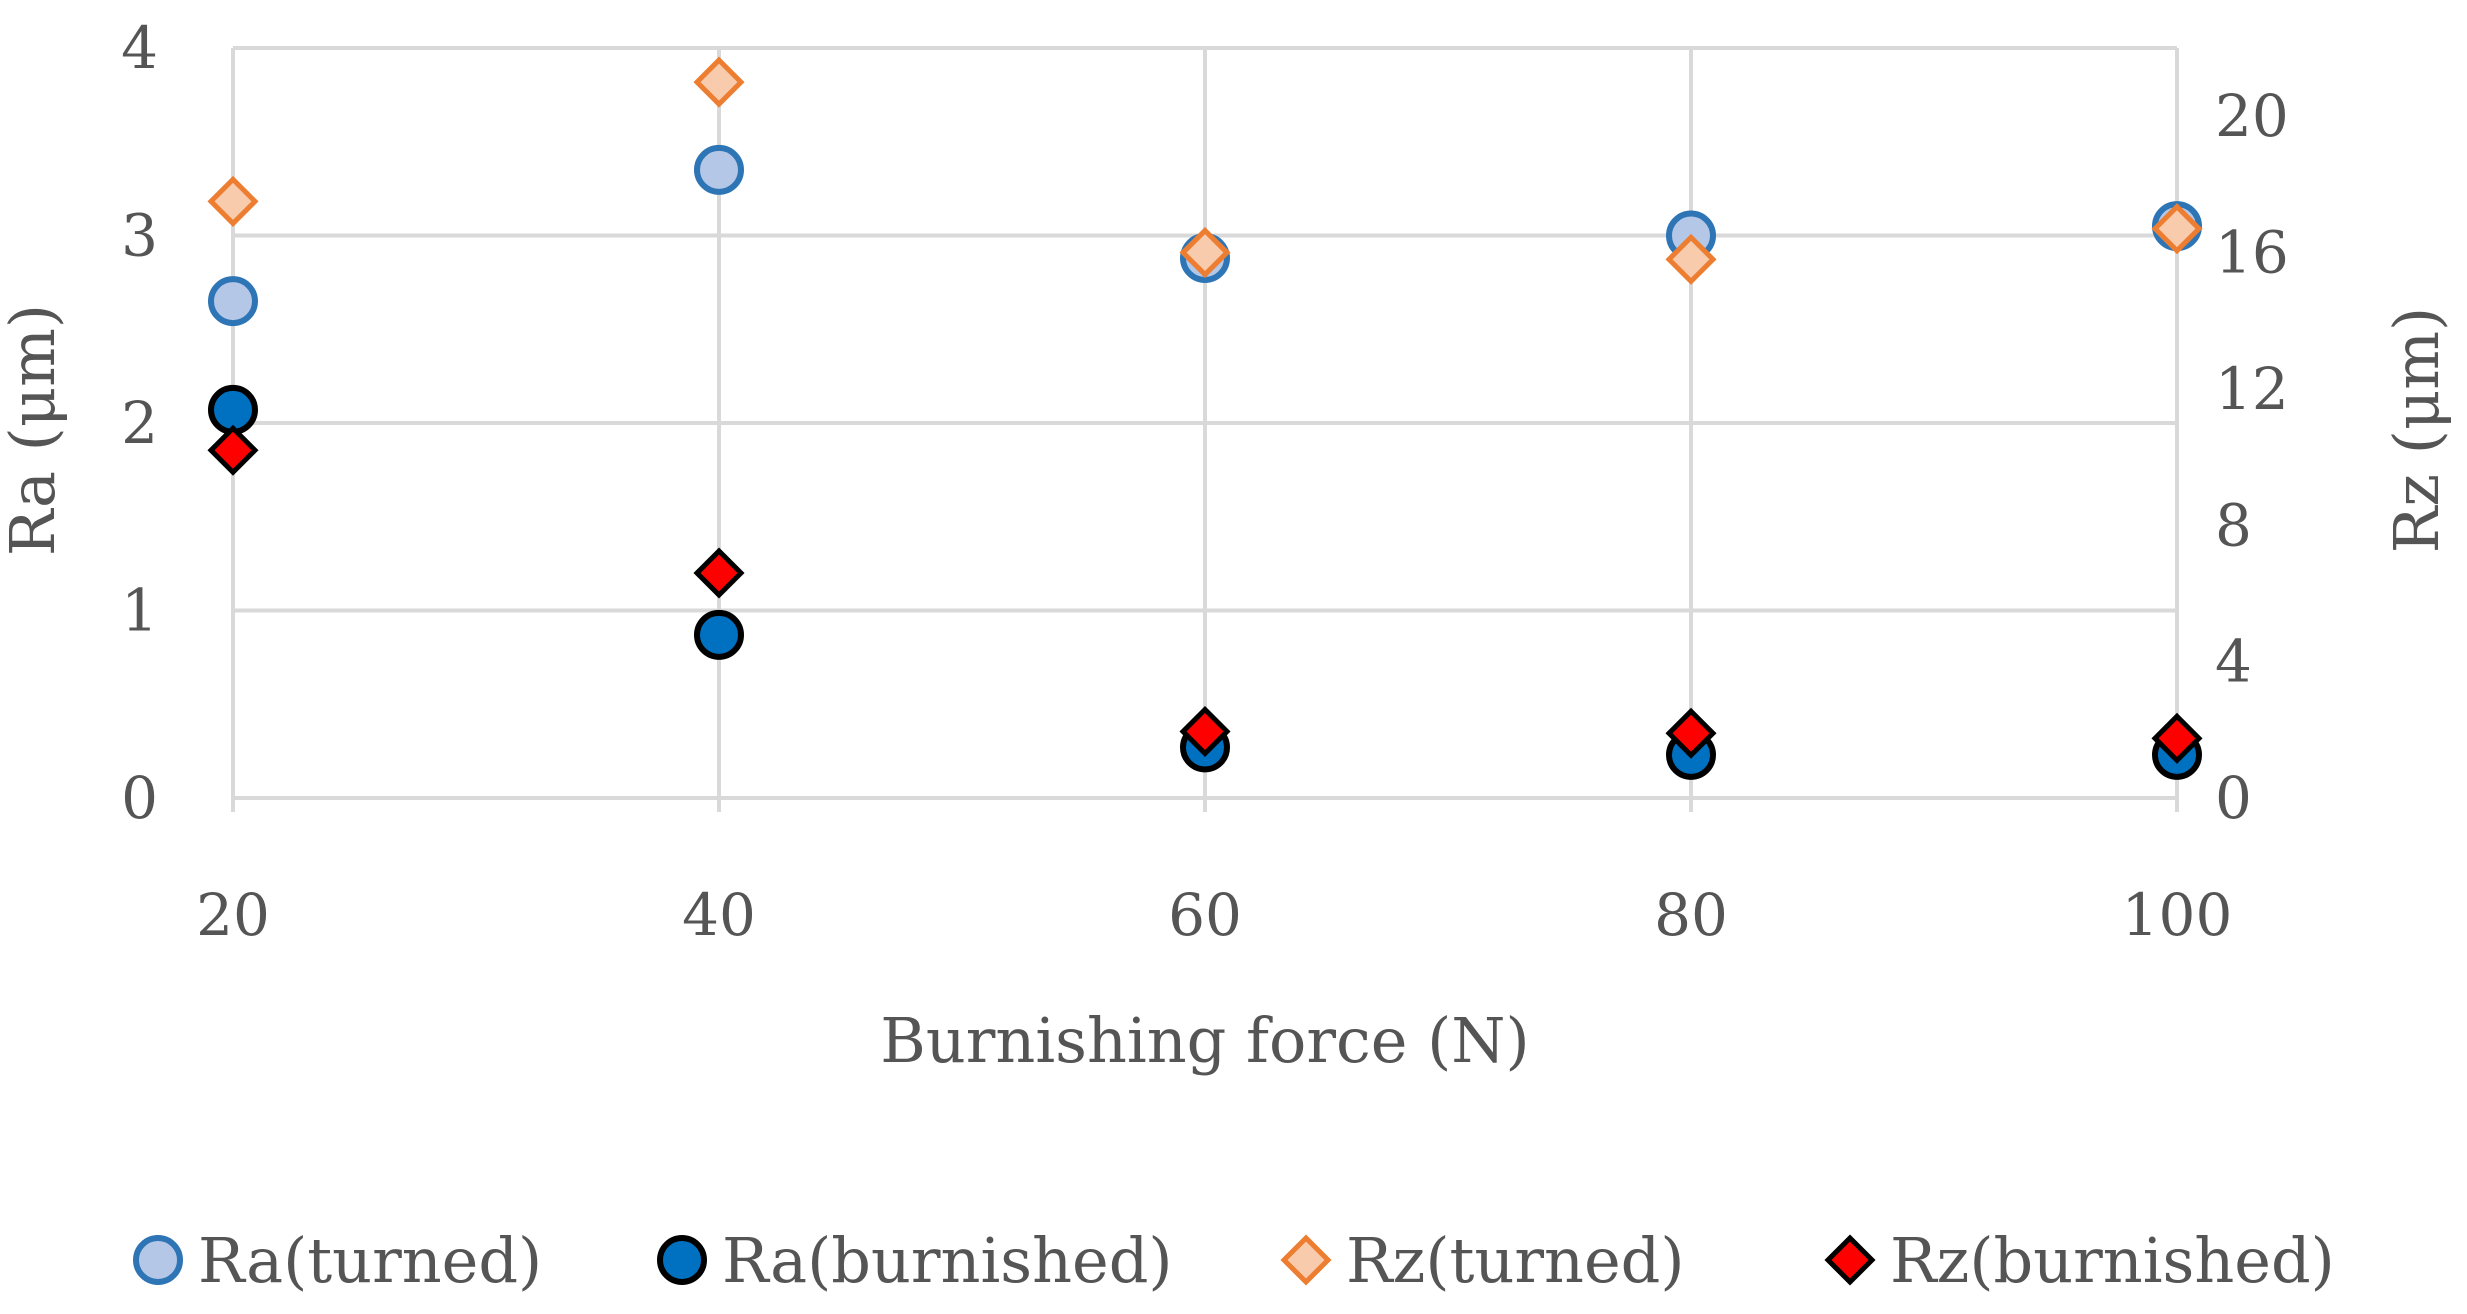 This screenshot has width=2467, height=1314. I want to click on legend-rz-burnished-marker, so click(1850, 1260).